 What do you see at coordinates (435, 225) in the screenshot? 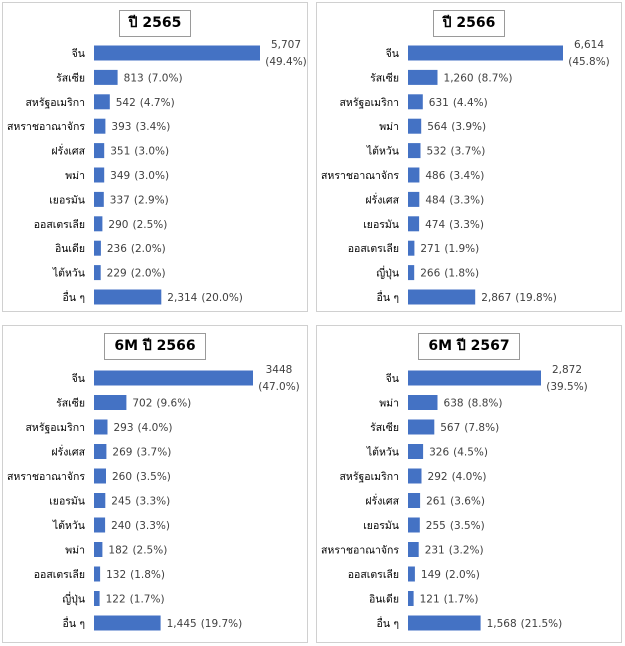
I see `value-label: 474` at bounding box center [435, 225].